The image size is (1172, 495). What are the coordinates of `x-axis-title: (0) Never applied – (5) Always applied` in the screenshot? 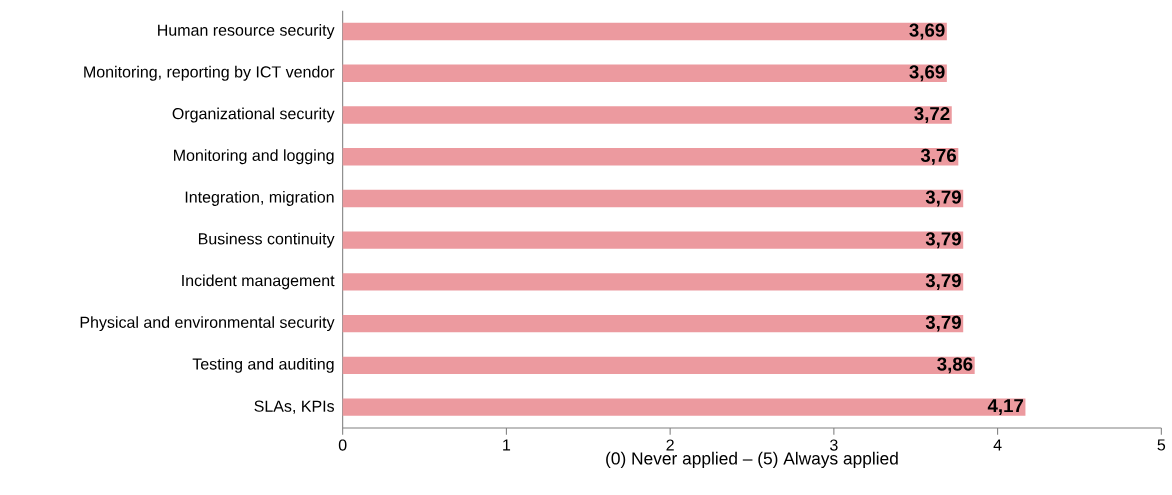 It's located at (752, 460).